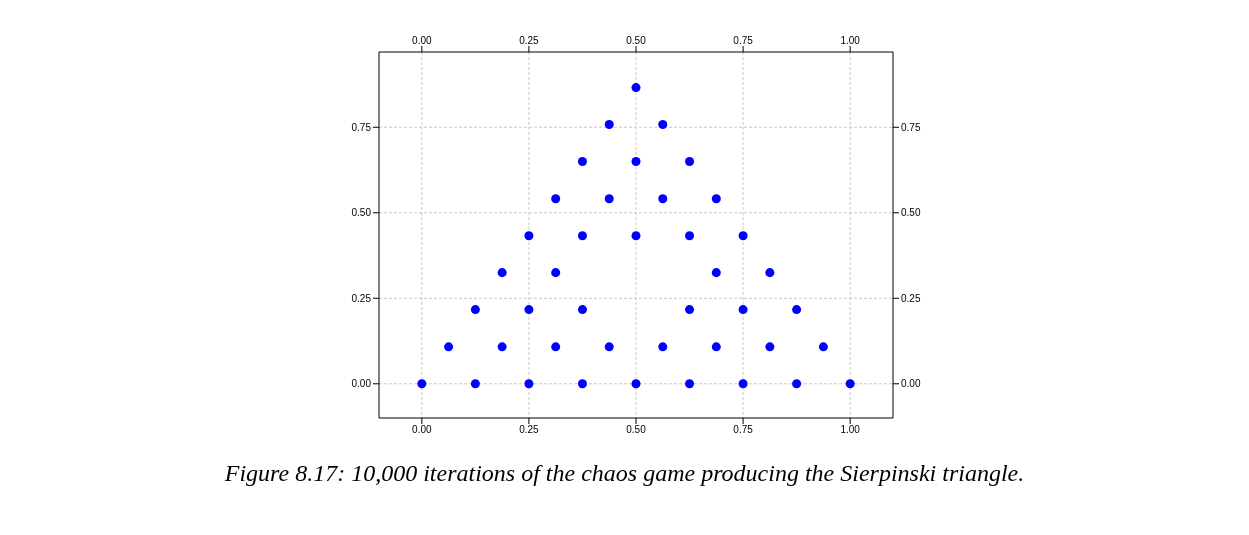 The width and height of the screenshot is (1249, 535). What do you see at coordinates (850, 40) in the screenshot?
I see `x-tick-label: 1.00` at bounding box center [850, 40].